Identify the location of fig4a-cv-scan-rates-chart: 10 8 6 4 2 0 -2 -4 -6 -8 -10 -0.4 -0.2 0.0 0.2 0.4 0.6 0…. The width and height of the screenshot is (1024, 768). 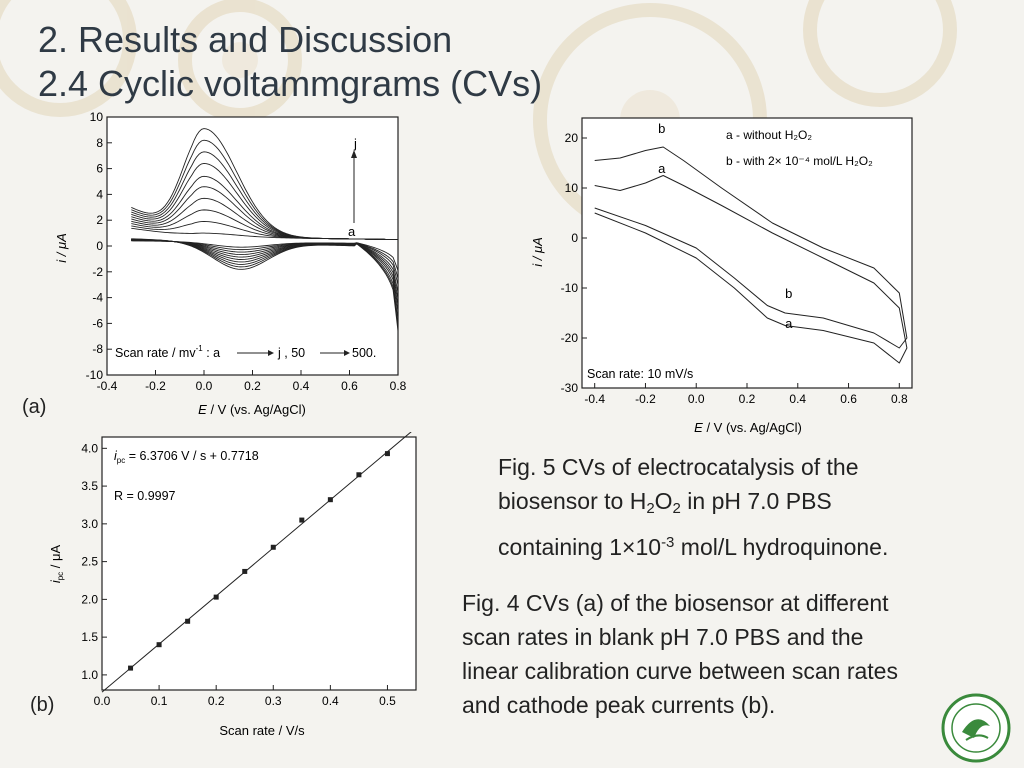
(230, 263).